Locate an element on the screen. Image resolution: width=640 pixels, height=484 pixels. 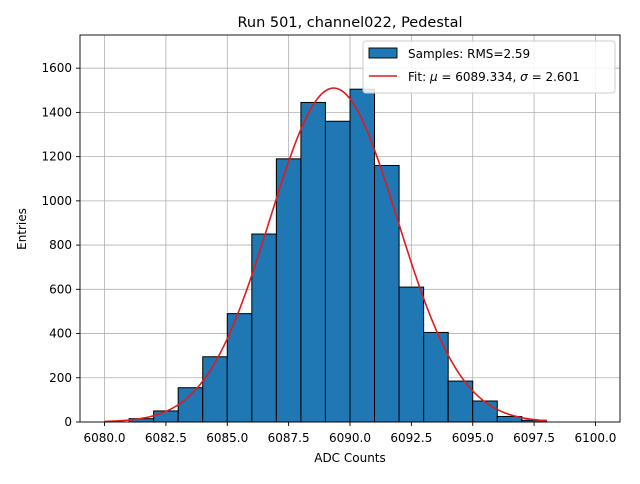
y-tick-label: 1200 is located at coordinates (56, 157).